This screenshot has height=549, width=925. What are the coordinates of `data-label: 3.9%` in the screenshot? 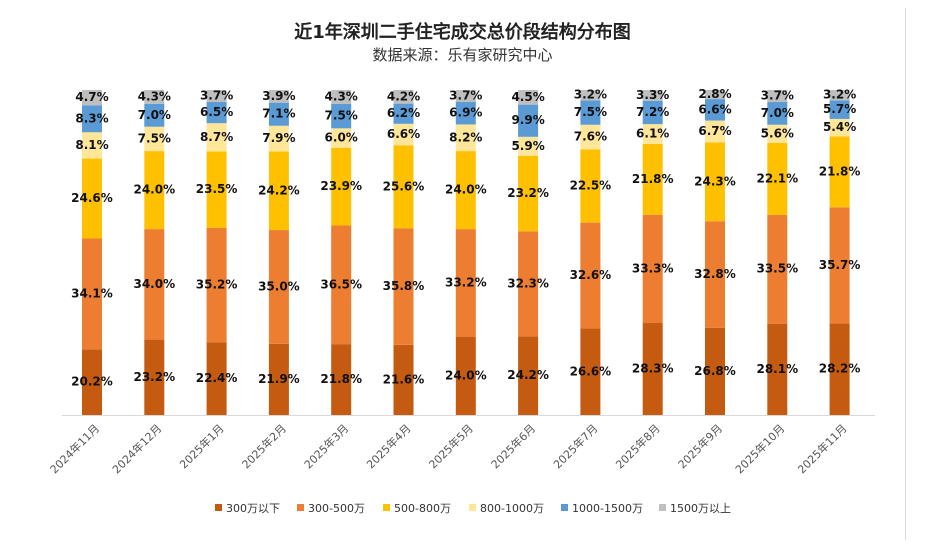 It's located at (278, 96).